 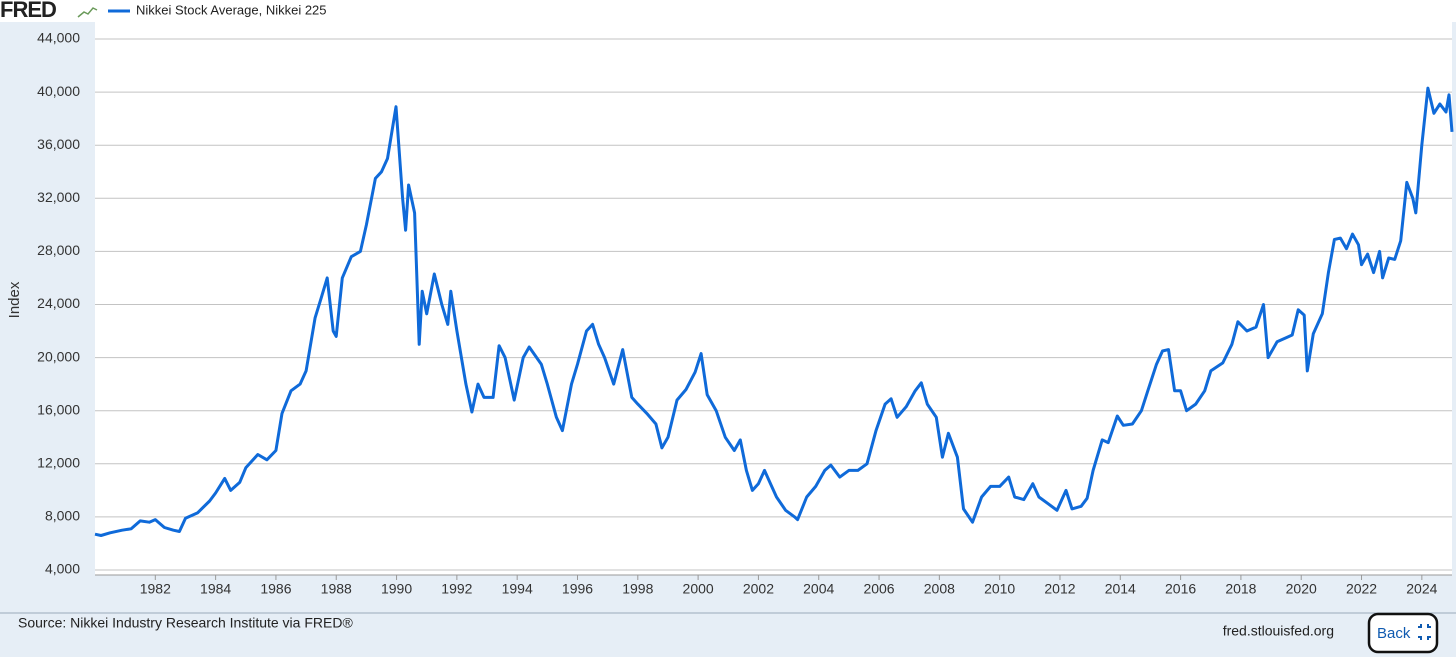 I want to click on x-tick-label: 2012, so click(x=1059, y=589).